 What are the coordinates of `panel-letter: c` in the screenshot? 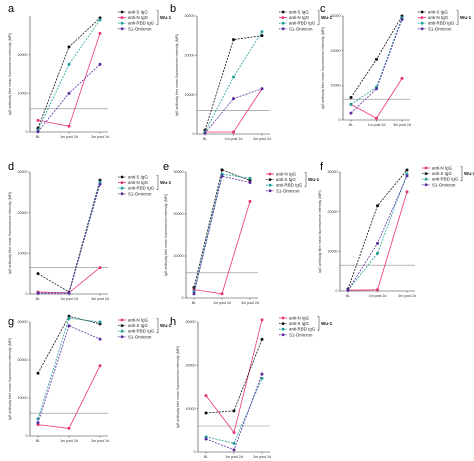 It's located at (323, 9).